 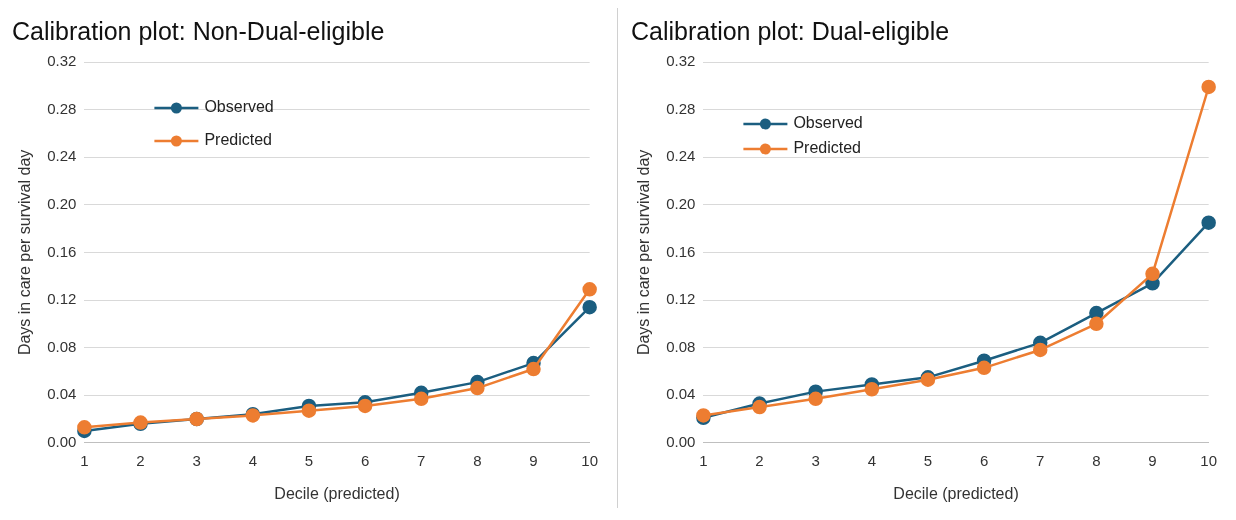 What do you see at coordinates (790, 30) in the screenshot?
I see `chart-title: Calibration plot: Dual-eligible` at bounding box center [790, 30].